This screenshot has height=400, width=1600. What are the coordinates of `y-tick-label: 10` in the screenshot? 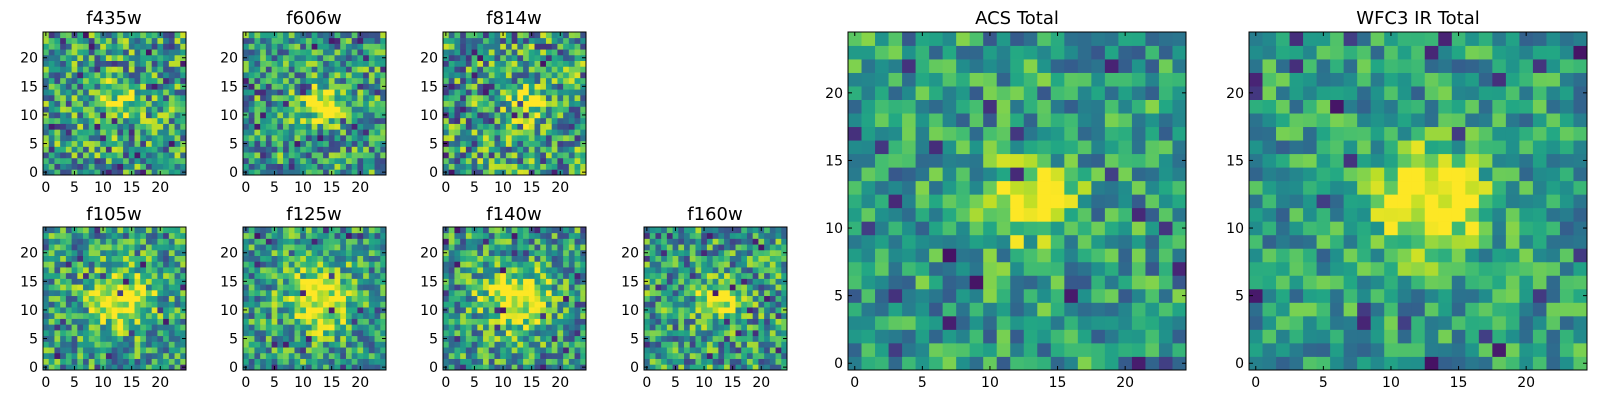 It's located at (630, 311).